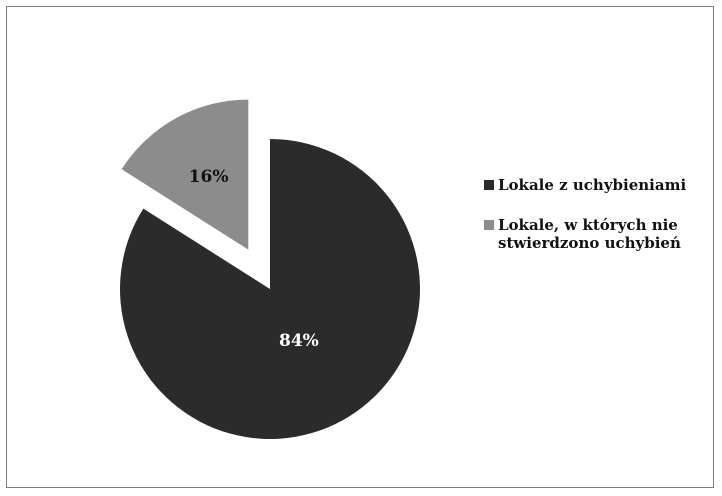 The height and width of the screenshot is (496, 722). I want to click on pie-slice-label-1: 16%, so click(209, 177).